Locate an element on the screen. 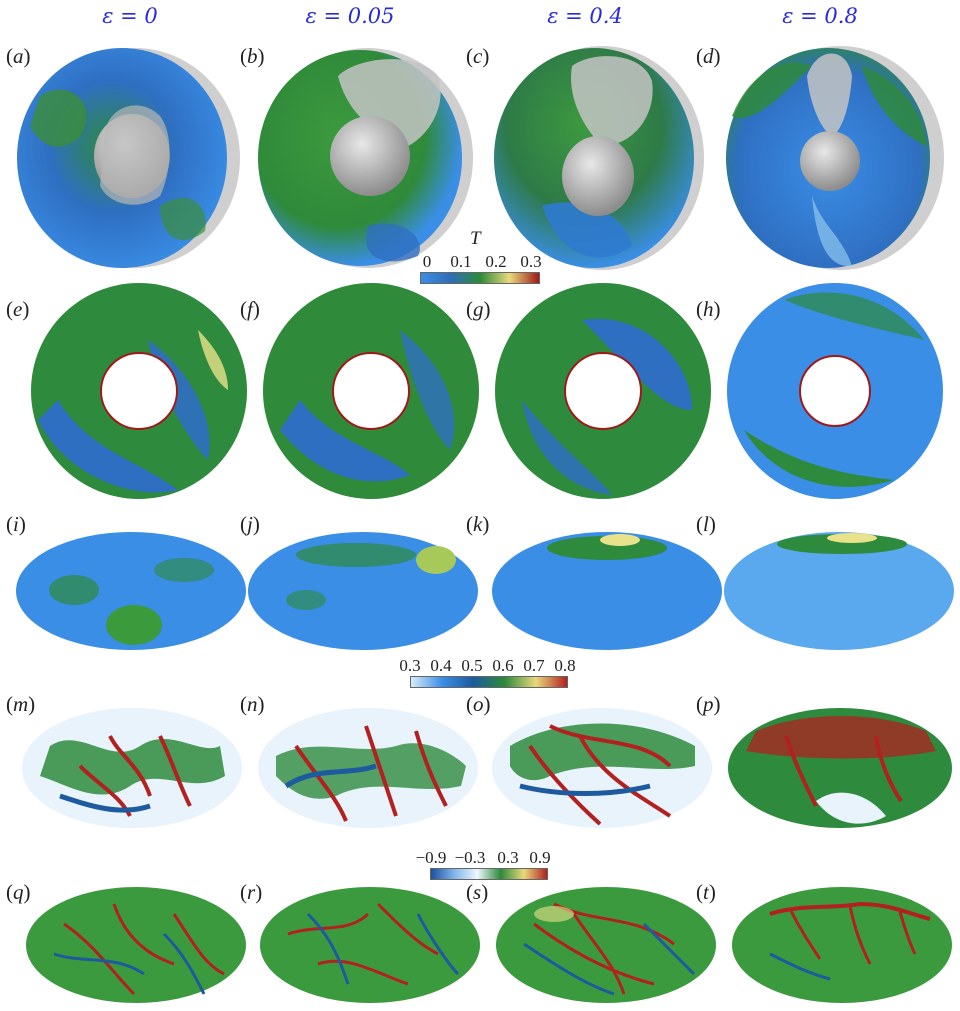  colorbar-2-tick: 0.6 is located at coordinates (503, 665).